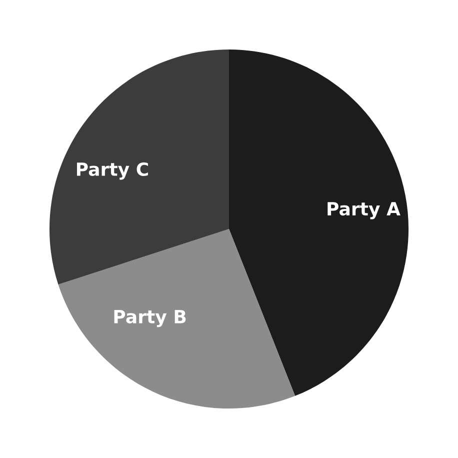  Describe the element at coordinates (112, 171) in the screenshot. I see `slice-label: Party C` at that location.